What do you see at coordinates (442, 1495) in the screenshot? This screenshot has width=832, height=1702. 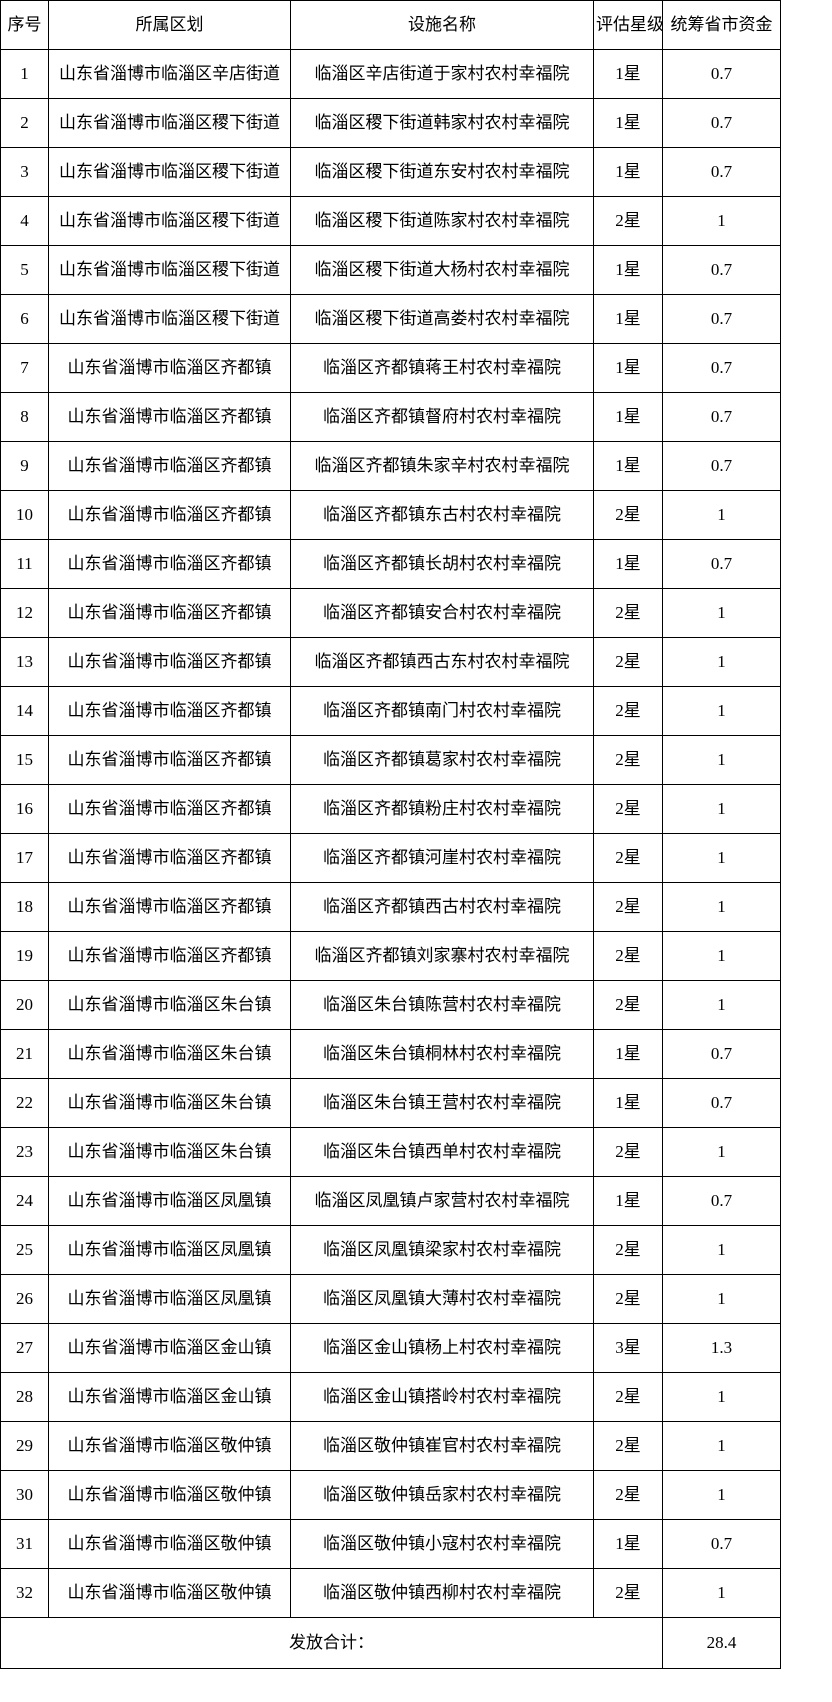 I see `cell-facility: 临淄区敬仲镇岳家村农村幸福院` at bounding box center [442, 1495].